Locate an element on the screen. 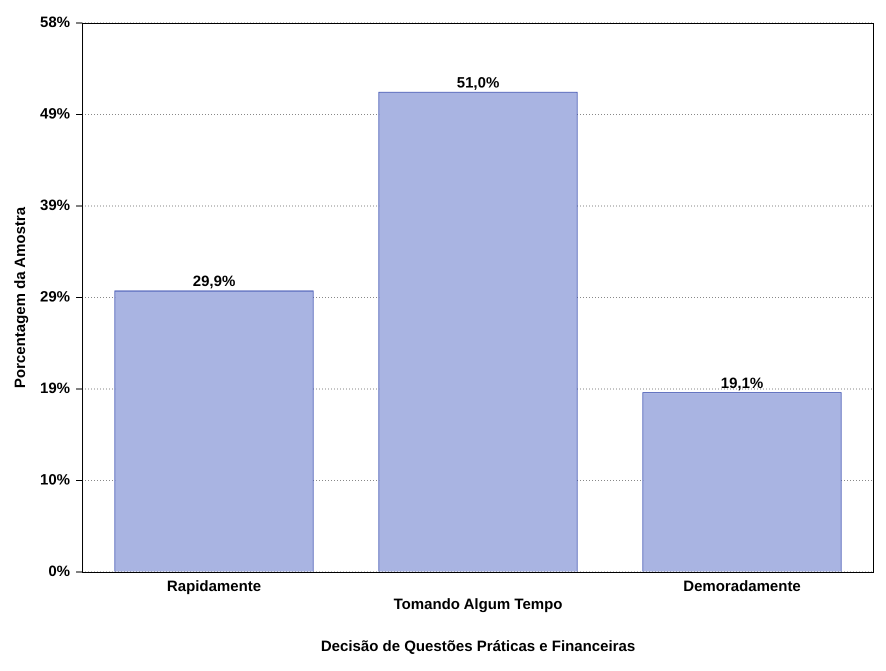 This screenshot has width=886, height=671. x-tick-label: Demoradamente is located at coordinates (742, 587).